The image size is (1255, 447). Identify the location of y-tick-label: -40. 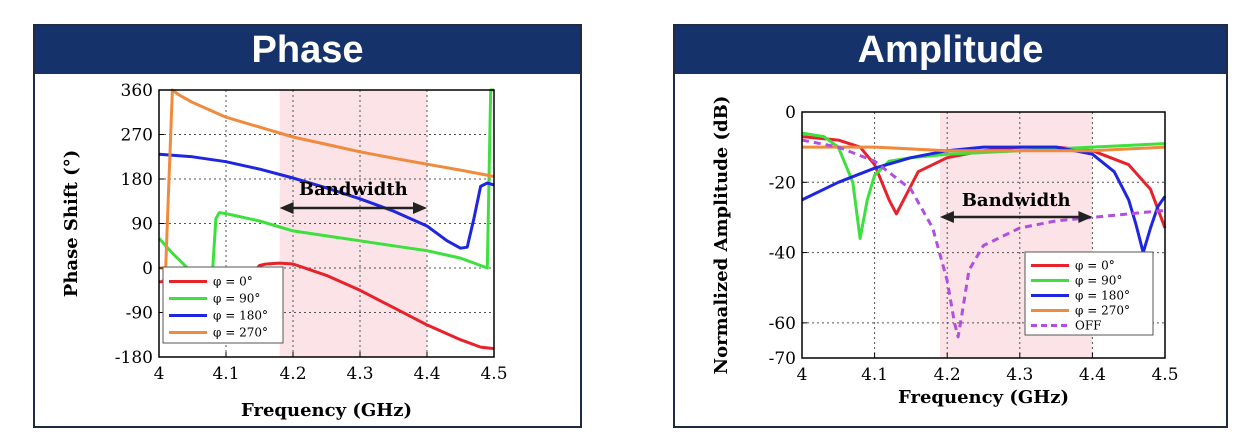
(782, 254).